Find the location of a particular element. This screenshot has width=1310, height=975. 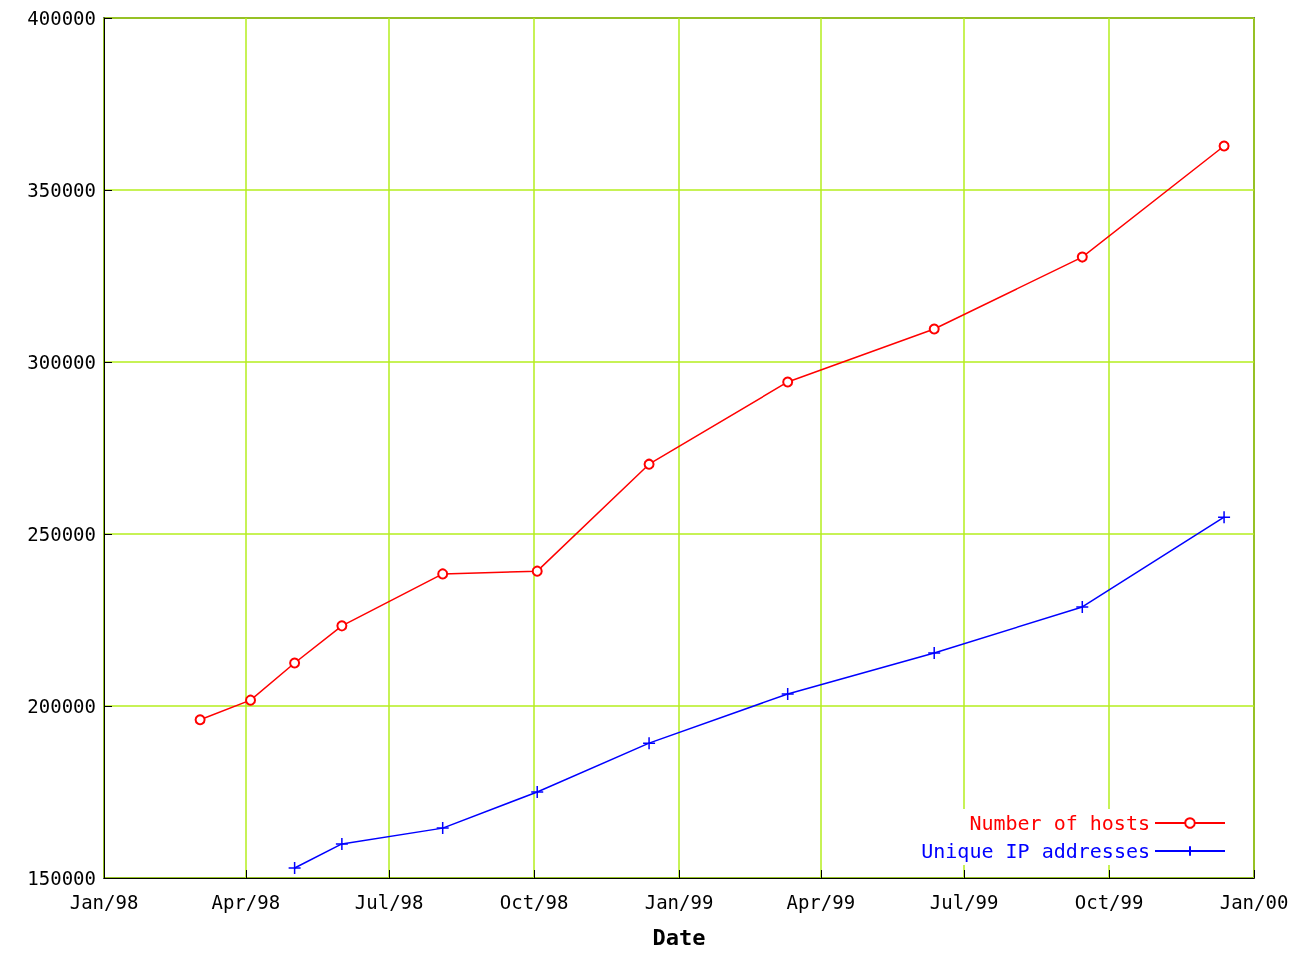

x-axis-title: Date is located at coordinates (679, 937).